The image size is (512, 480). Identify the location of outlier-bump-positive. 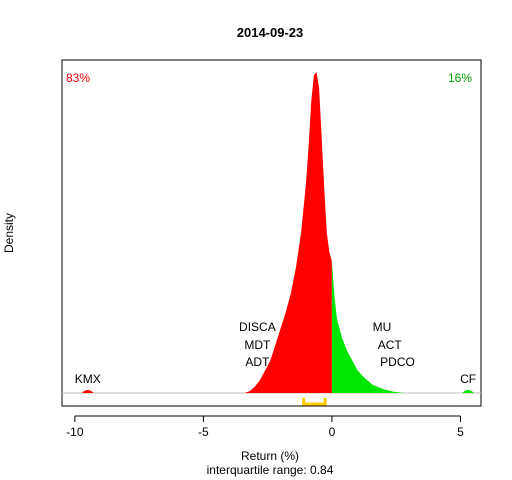
(468, 391).